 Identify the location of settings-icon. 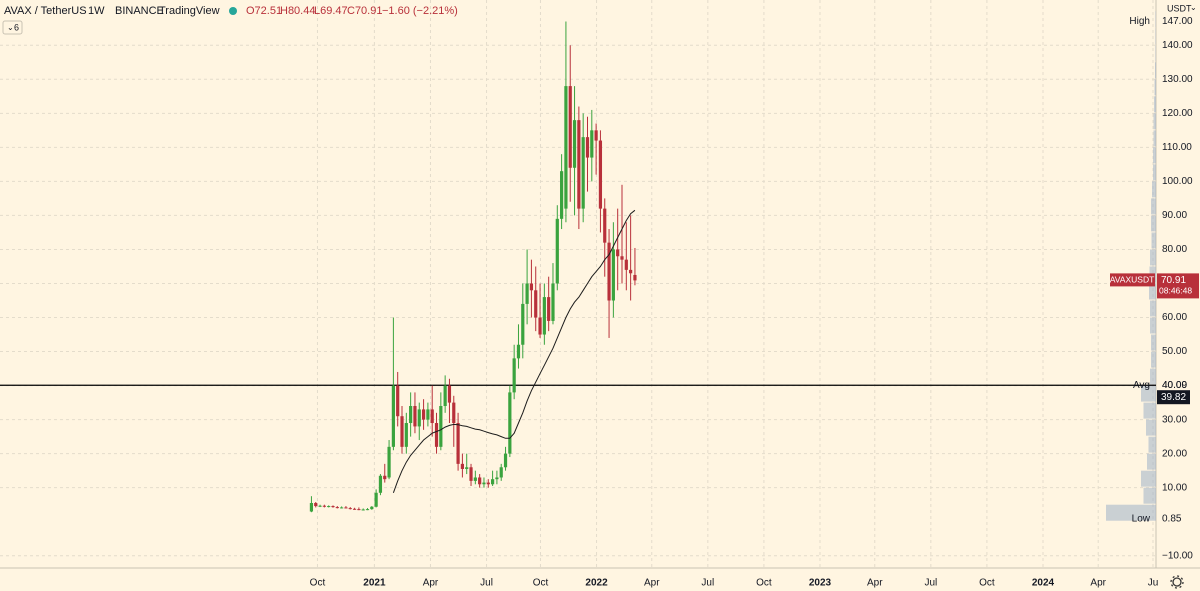
(1177, 582).